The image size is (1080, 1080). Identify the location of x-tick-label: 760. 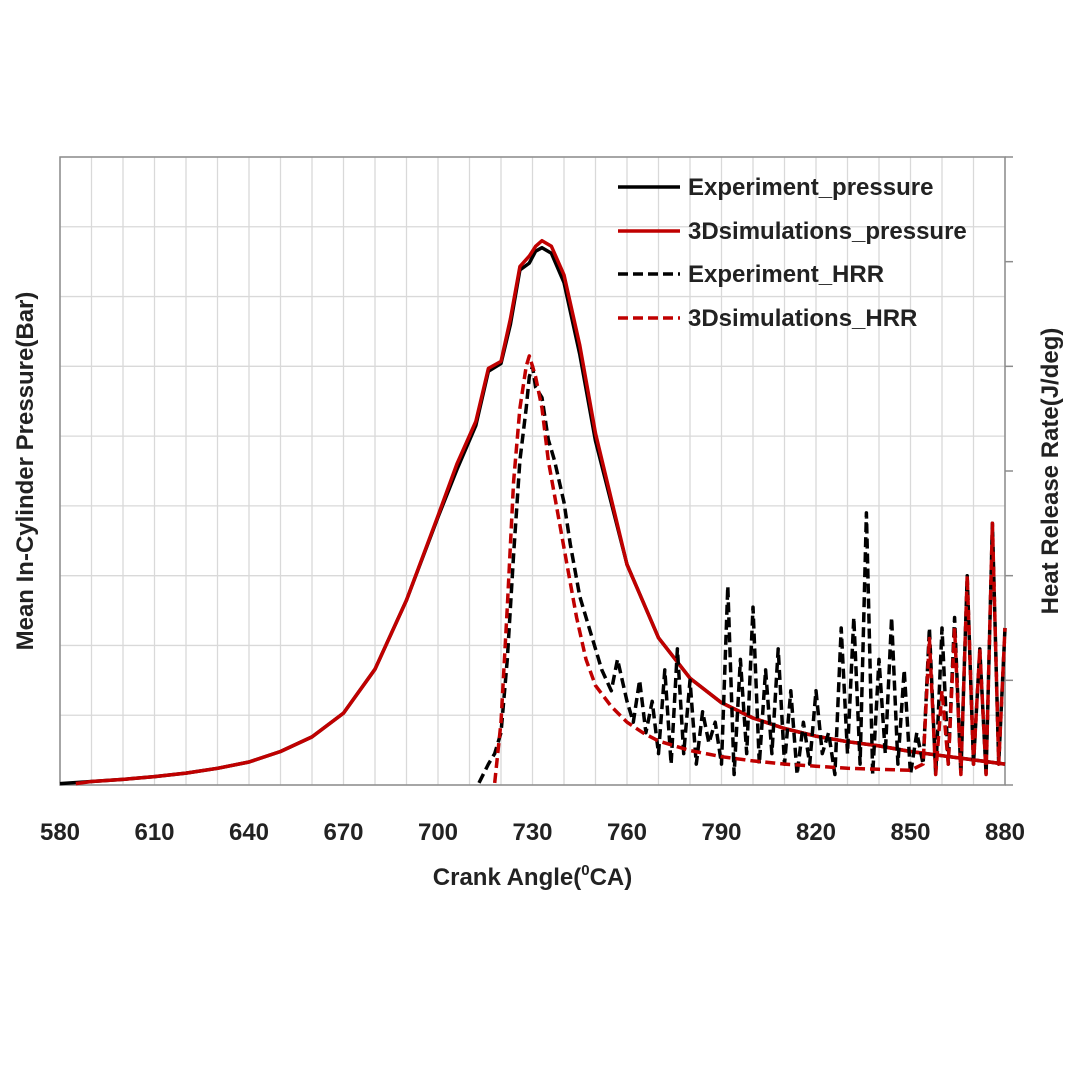
(627, 832).